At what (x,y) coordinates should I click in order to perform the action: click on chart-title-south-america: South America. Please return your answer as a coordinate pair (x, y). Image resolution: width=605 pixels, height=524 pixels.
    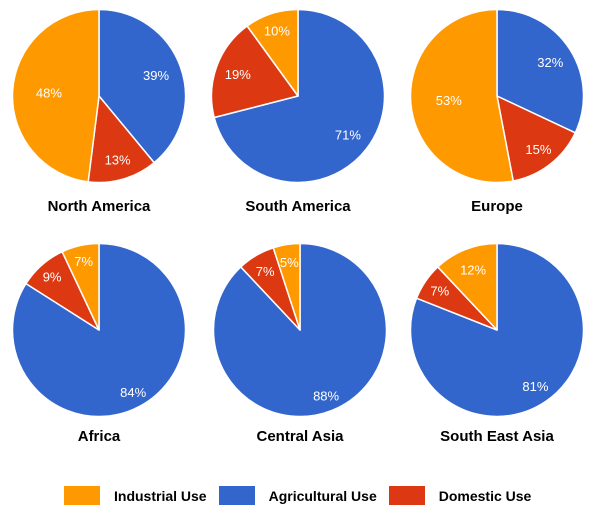
    Looking at the image, I should click on (298, 206).